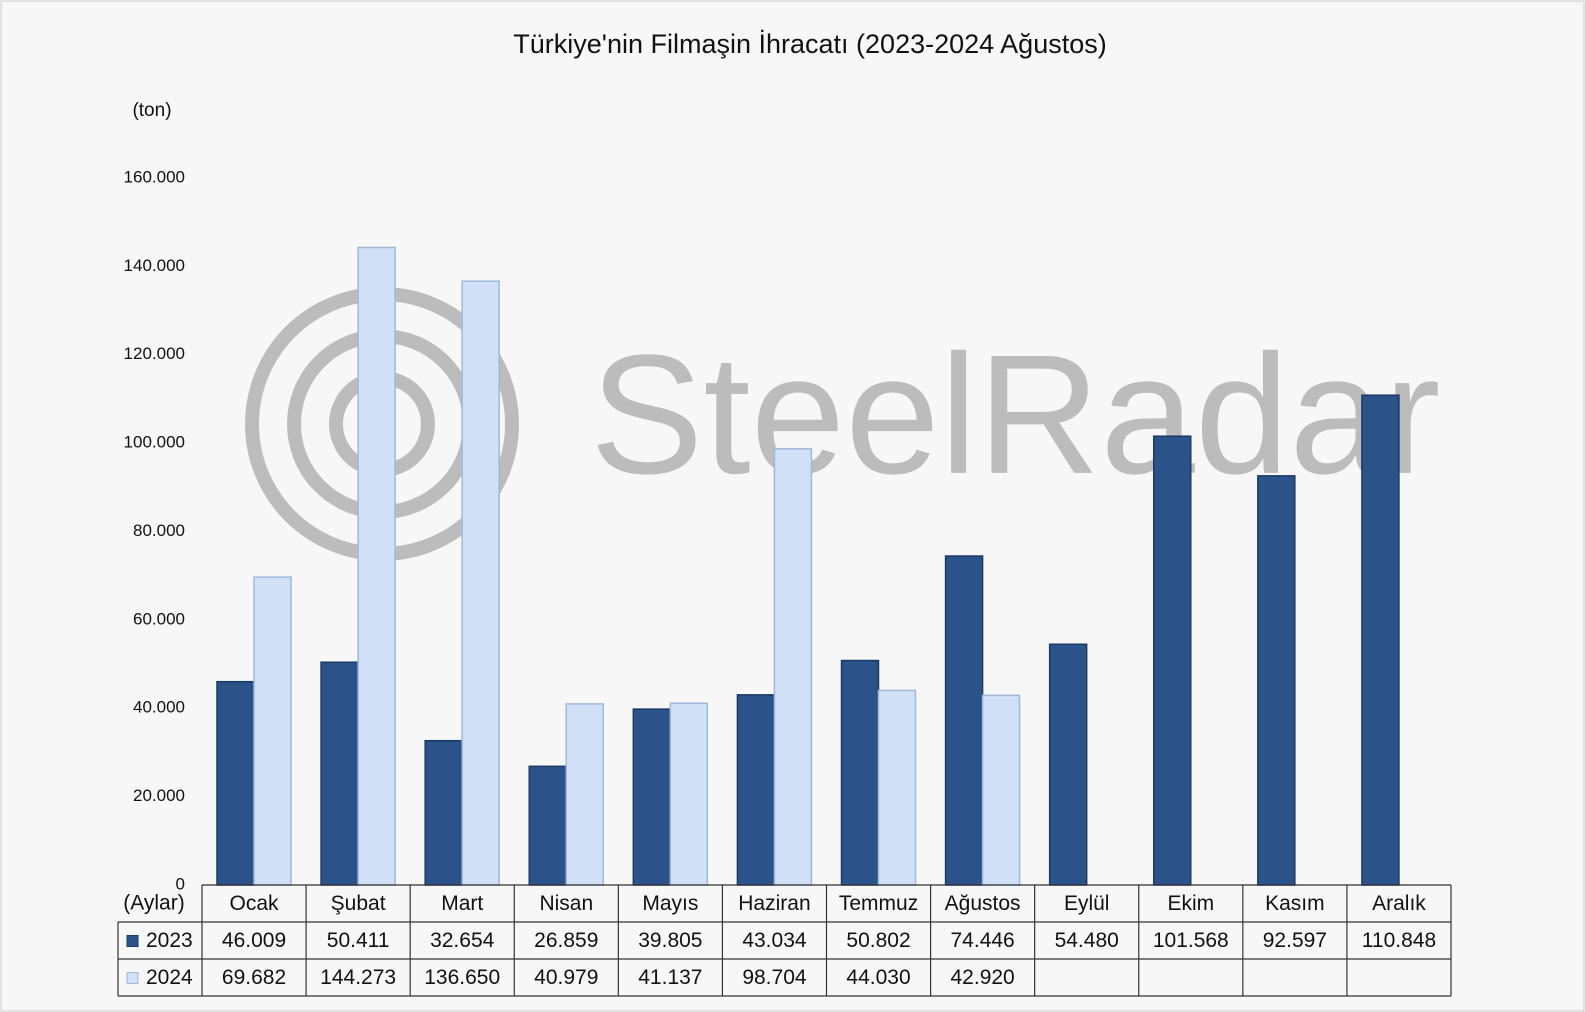  What do you see at coordinates (462, 977) in the screenshot?
I see `table-value: 136.650` at bounding box center [462, 977].